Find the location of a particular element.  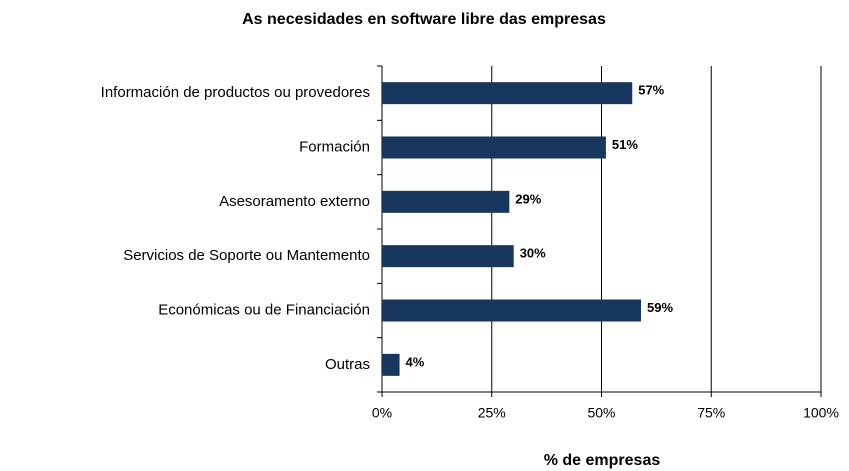

x-tick-label: 75% is located at coordinates (711, 413).